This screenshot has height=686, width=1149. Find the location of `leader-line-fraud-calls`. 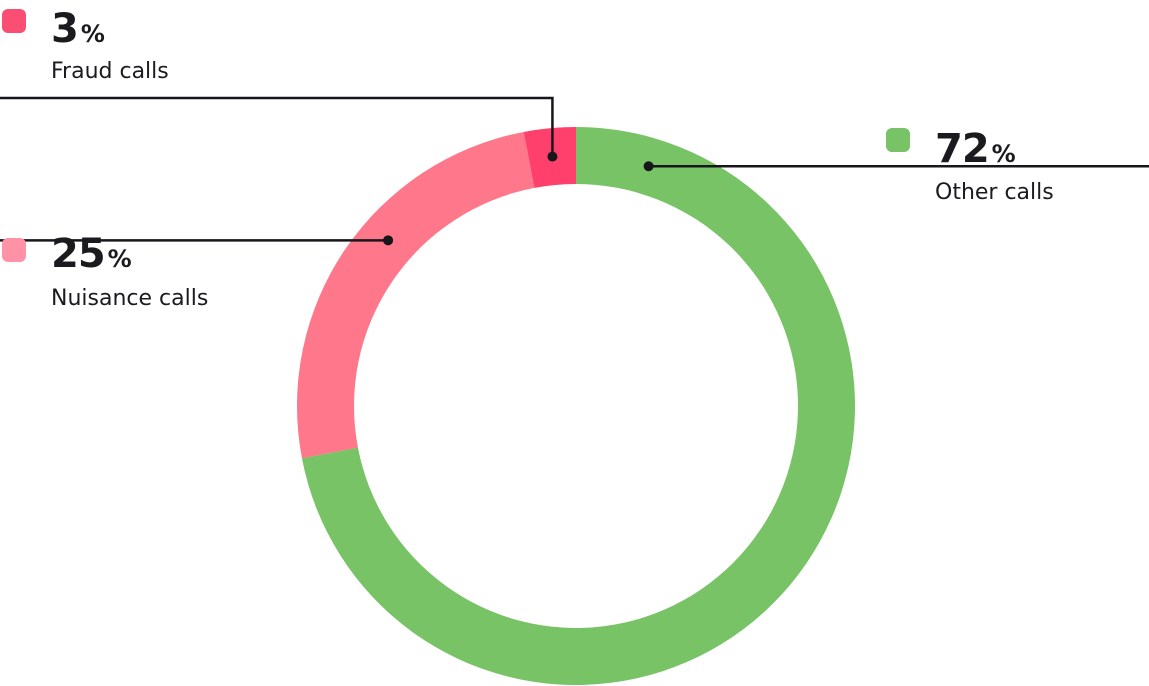

leader-line-fraud-calls is located at coordinates (277, 126).